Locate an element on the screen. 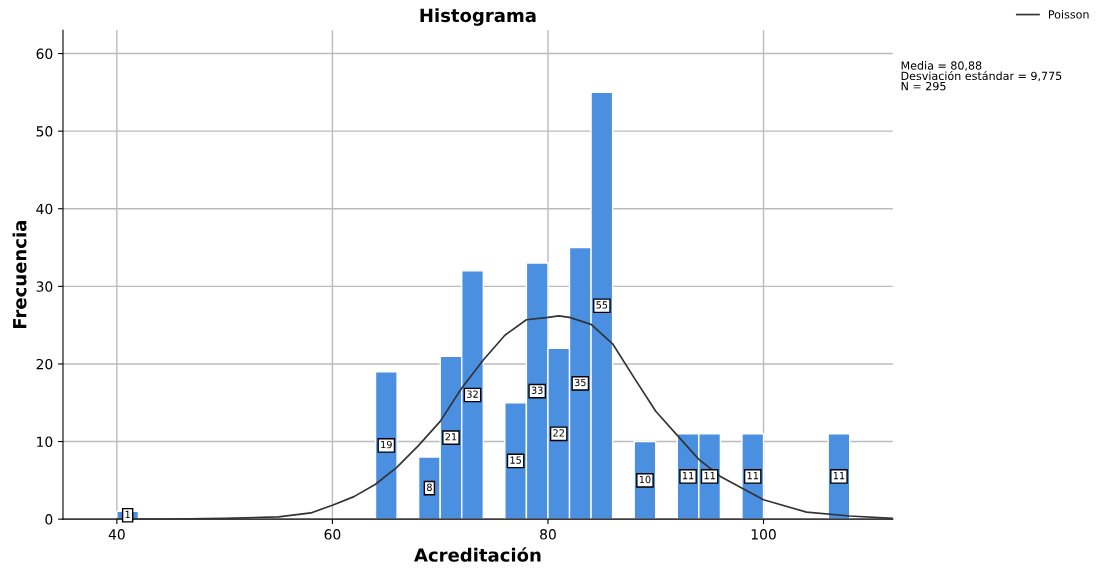 This screenshot has height=582, width=1105. data-label: 1 is located at coordinates (127, 514).